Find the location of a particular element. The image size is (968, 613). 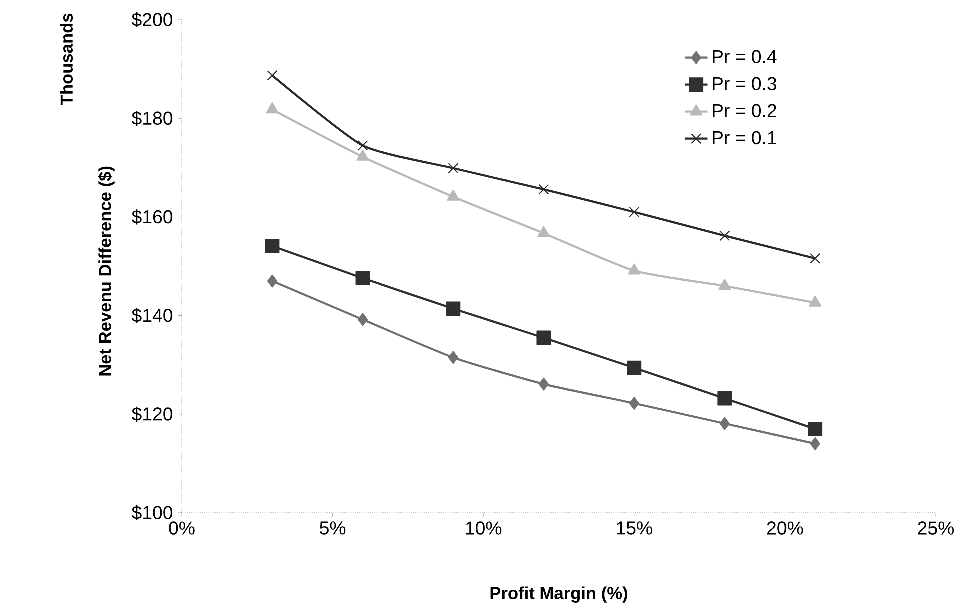

x-axis-title: Profit Margin (%) is located at coordinates (559, 594).